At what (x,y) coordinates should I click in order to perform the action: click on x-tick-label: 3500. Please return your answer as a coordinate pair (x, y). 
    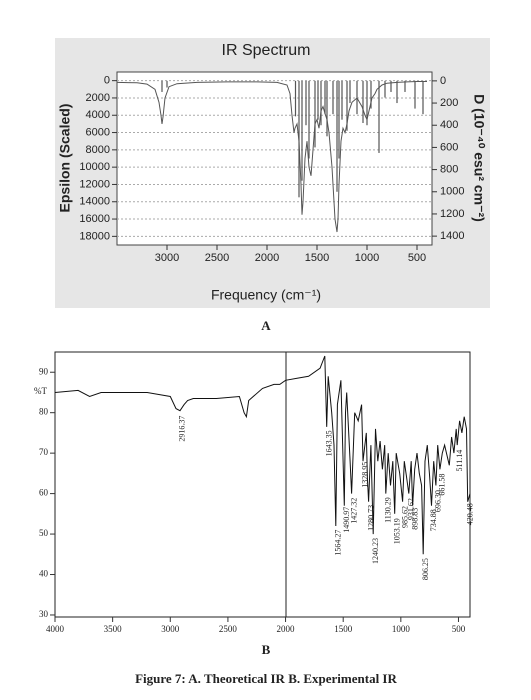
    Looking at the image, I should click on (113, 629).